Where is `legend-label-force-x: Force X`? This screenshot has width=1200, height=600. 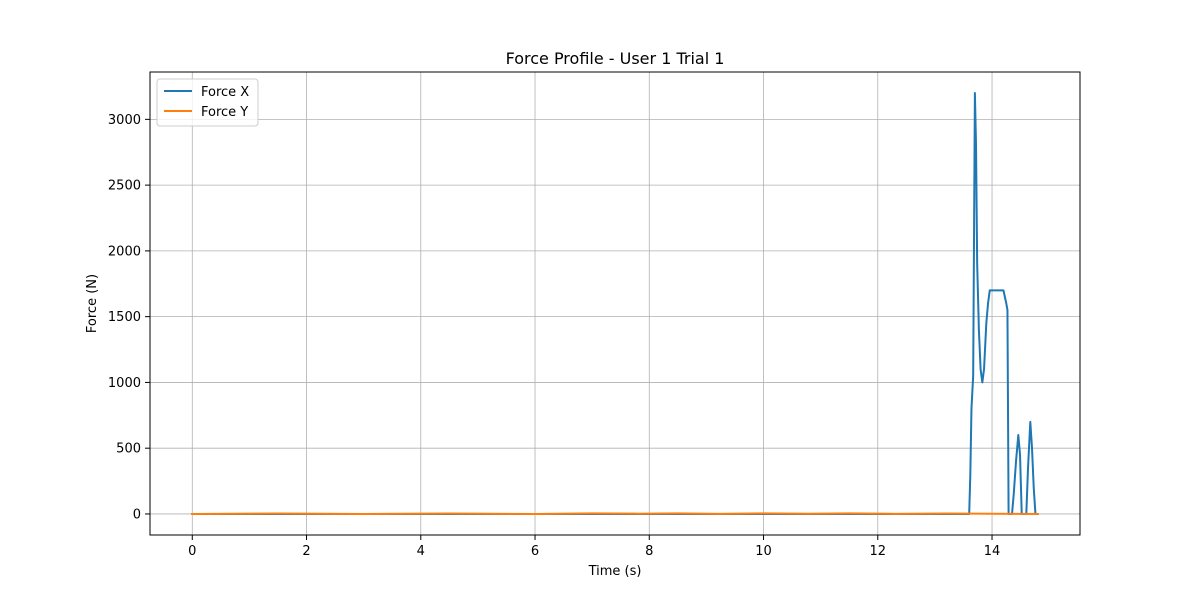
legend-label-force-x: Force X is located at coordinates (225, 92).